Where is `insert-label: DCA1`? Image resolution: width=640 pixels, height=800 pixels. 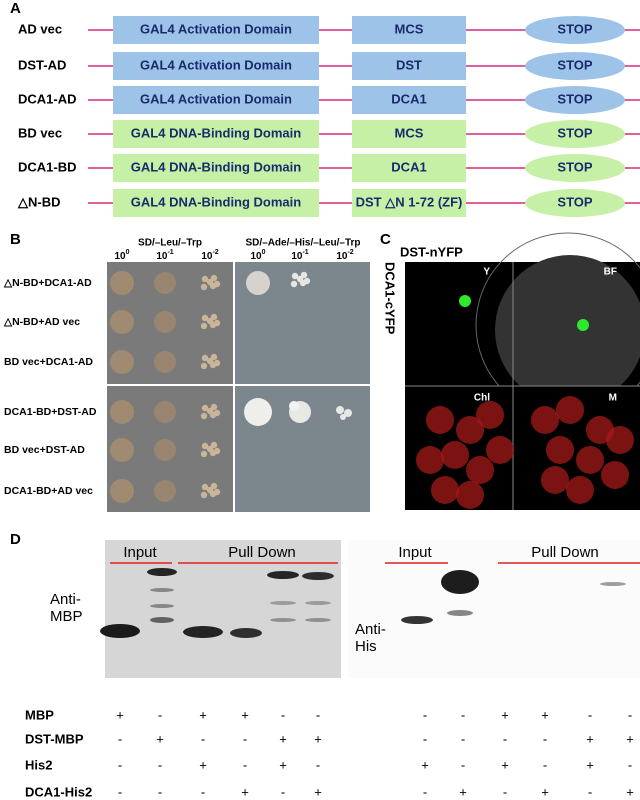
insert-label: DCA1 is located at coordinates (408, 98).